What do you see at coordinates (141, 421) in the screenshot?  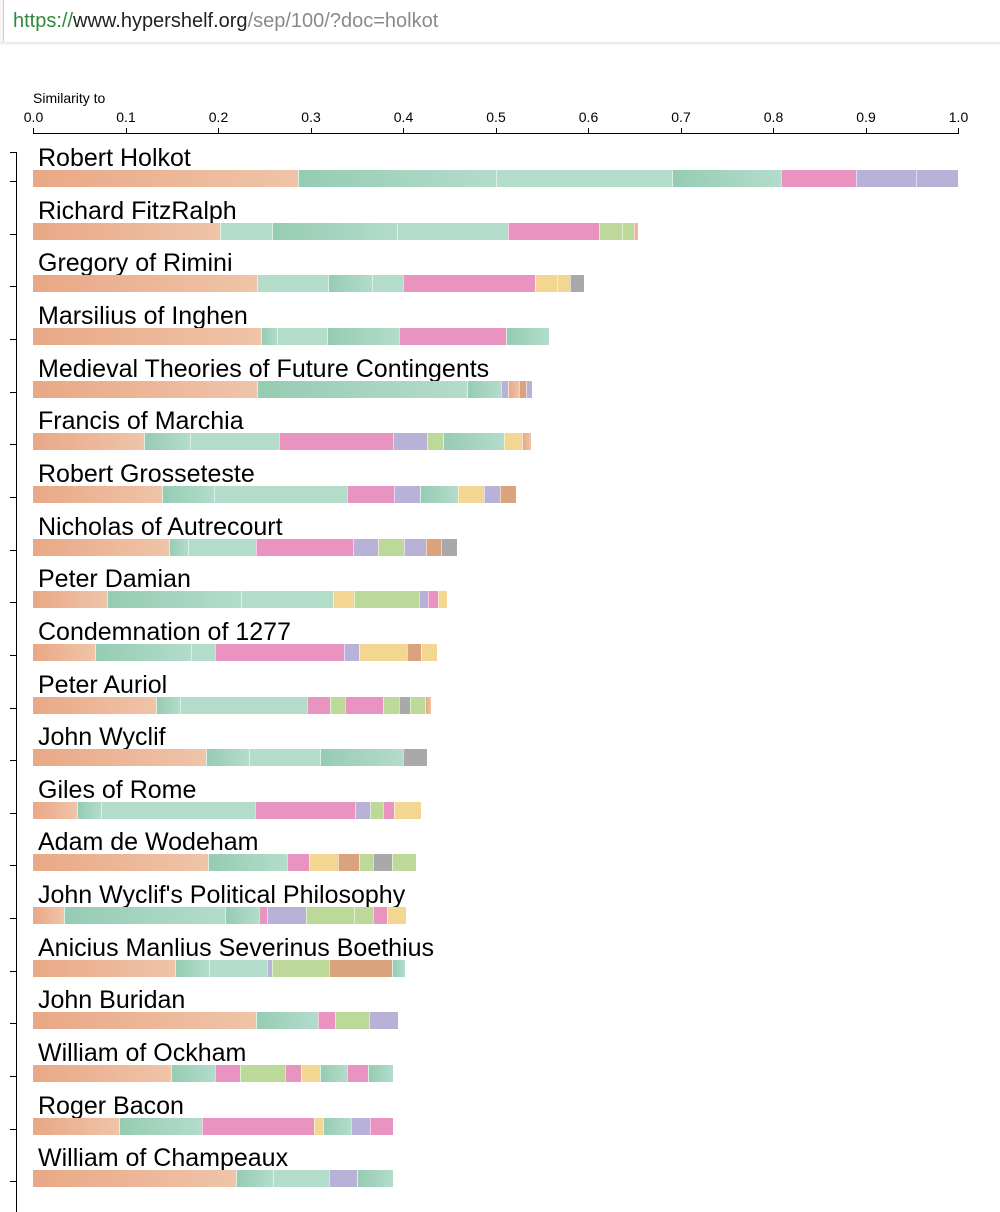 I see `document-title: Francis of Marchia` at bounding box center [141, 421].